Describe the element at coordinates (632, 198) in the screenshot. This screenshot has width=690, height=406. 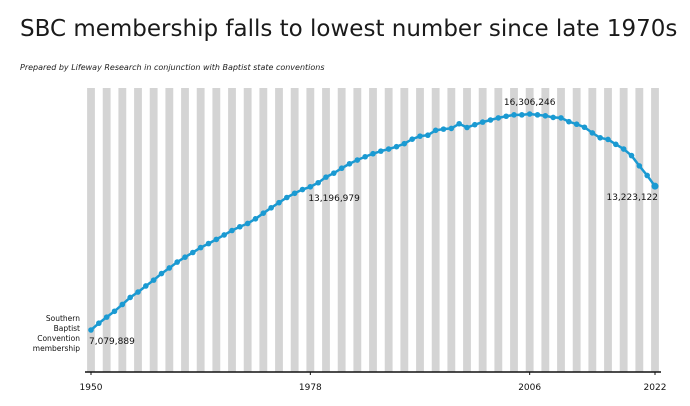
I see `value-label: 13,223,122` at that location.